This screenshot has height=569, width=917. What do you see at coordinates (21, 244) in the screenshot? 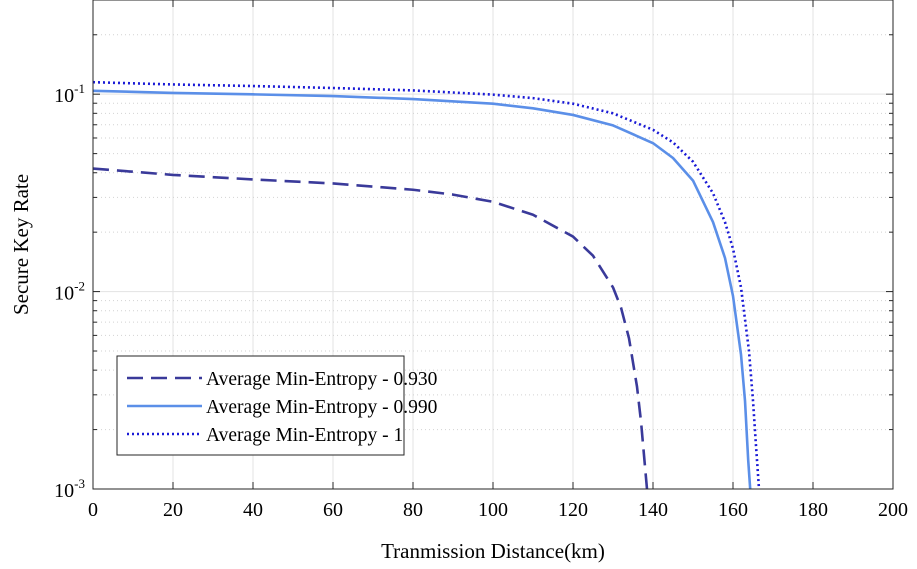
I see `y-axis-label: Secure Key Rate` at bounding box center [21, 244].